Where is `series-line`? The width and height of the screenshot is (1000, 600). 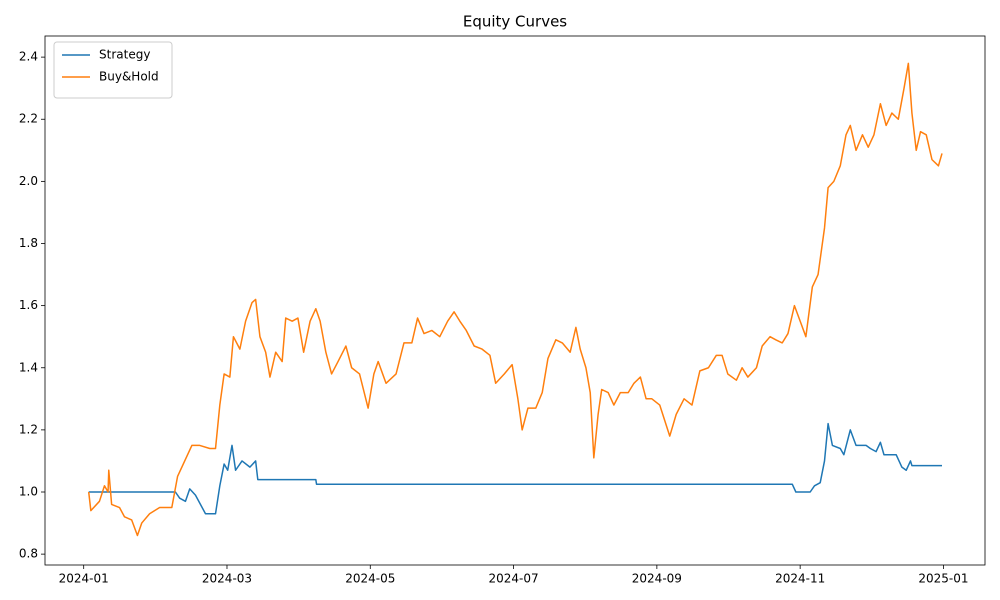 series-line is located at coordinates (515, 468).